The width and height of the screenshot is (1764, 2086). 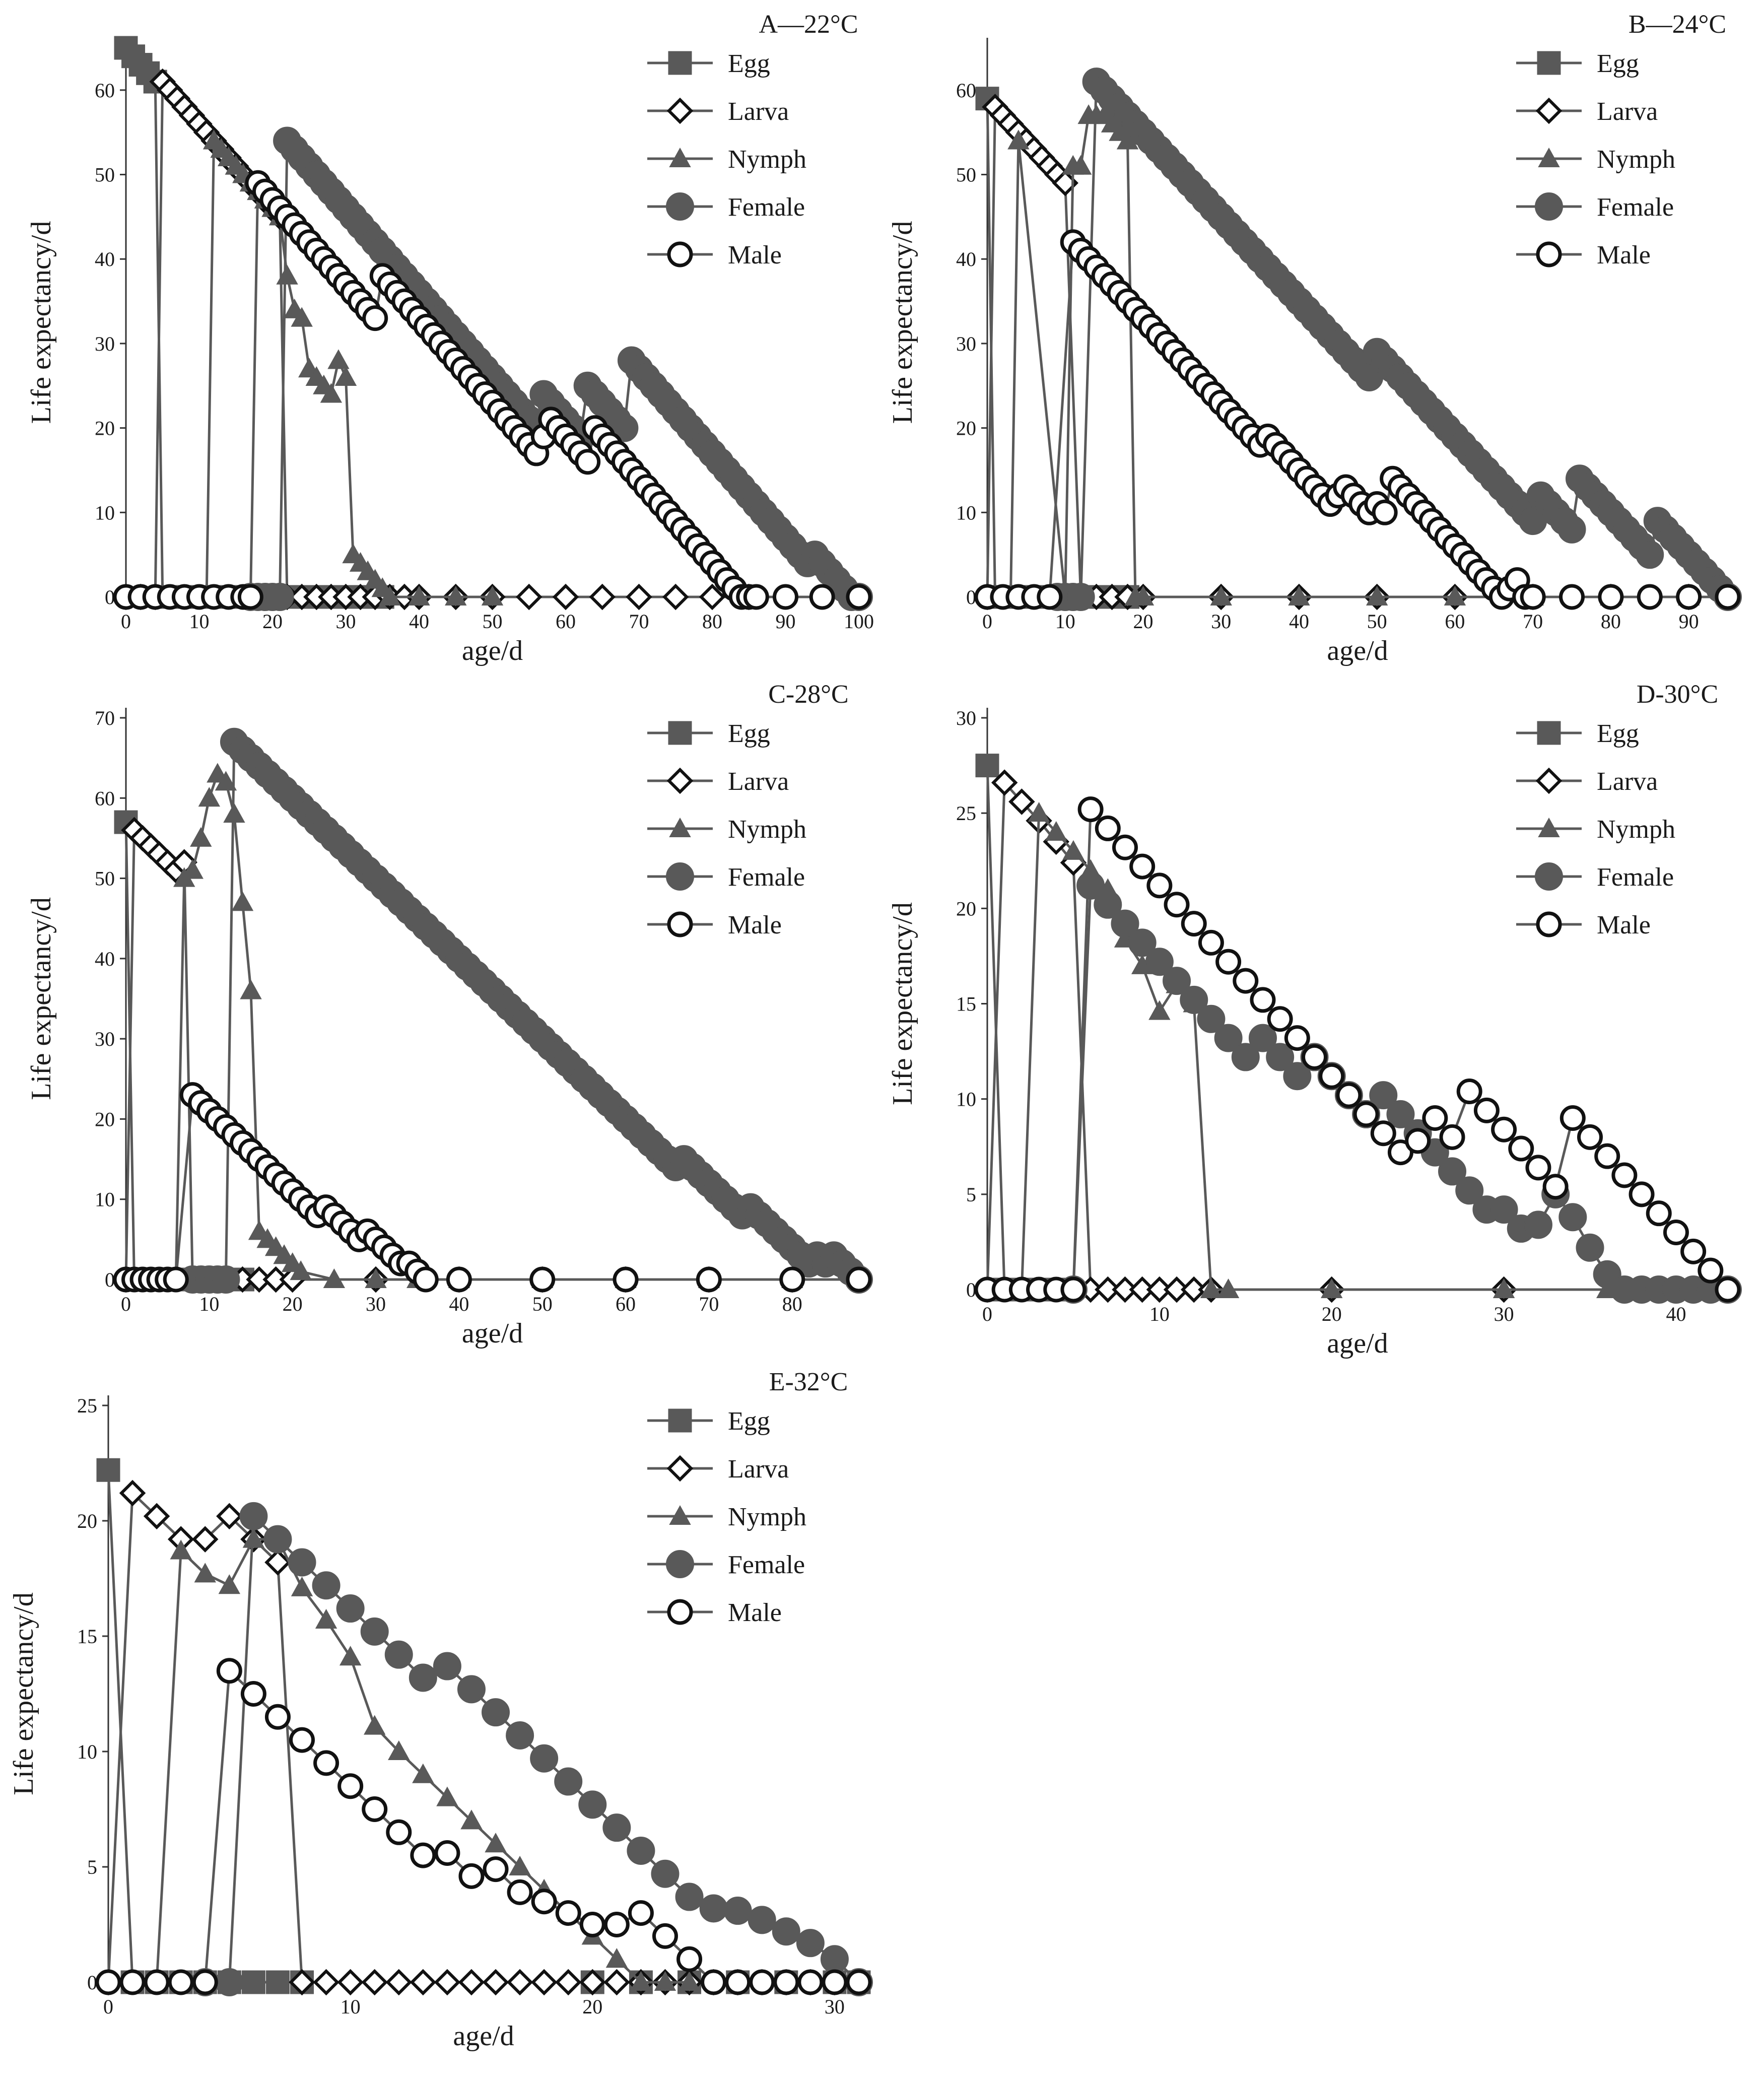 I want to click on y-axis-label: Life expectancy/d, so click(x=903, y=1003).